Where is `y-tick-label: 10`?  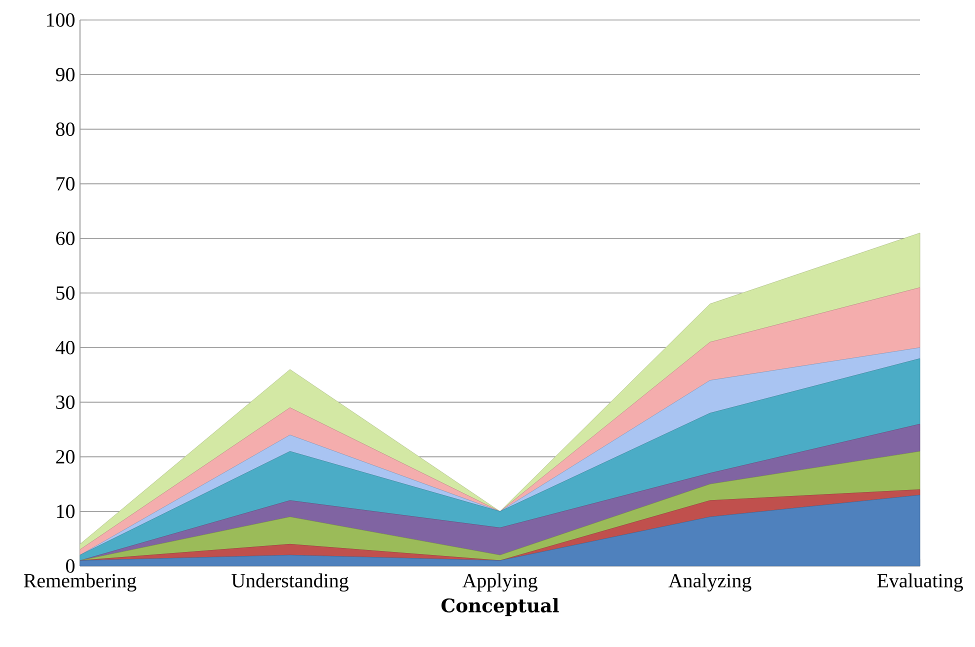 y-tick-label: 10 is located at coordinates (66, 511).